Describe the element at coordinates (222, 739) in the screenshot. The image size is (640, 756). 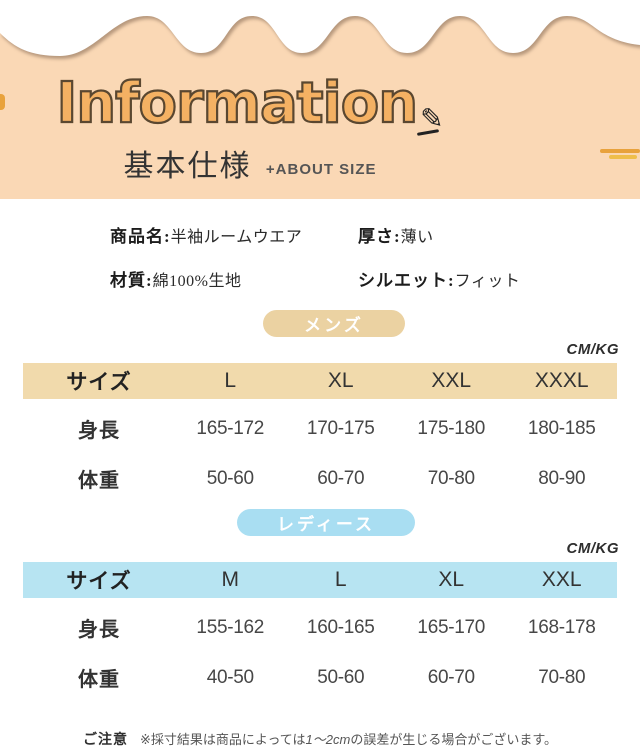
I see `note-prefix: ※採寸結果は商品によっては` at that location.